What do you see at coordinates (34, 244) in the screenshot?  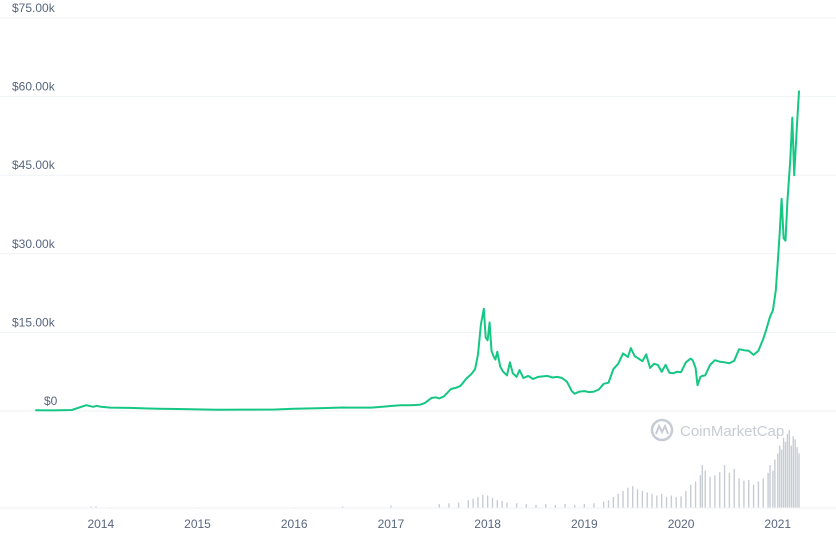 I see `y-tick-label: $30.00k` at bounding box center [34, 244].